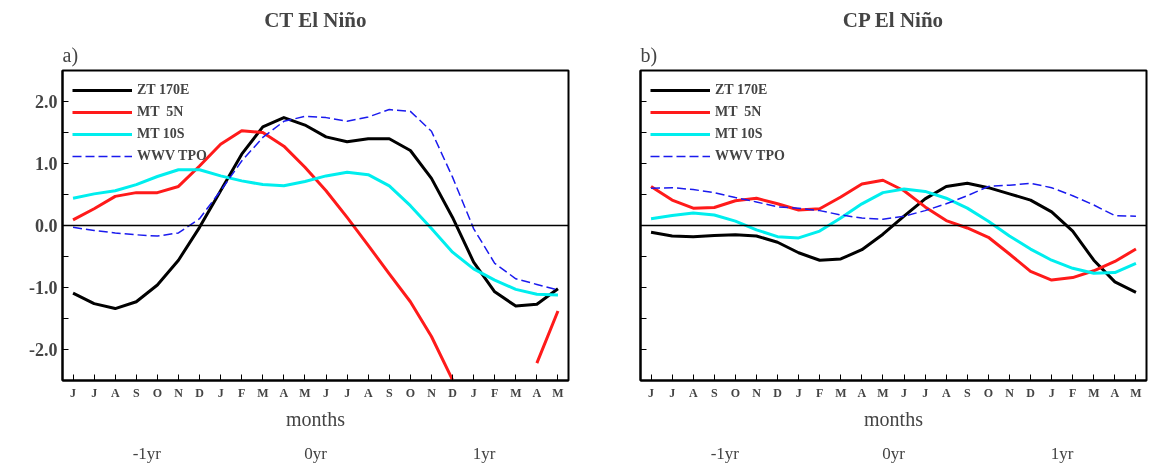  I want to click on y-tick-label: -1.0, so click(43, 288).